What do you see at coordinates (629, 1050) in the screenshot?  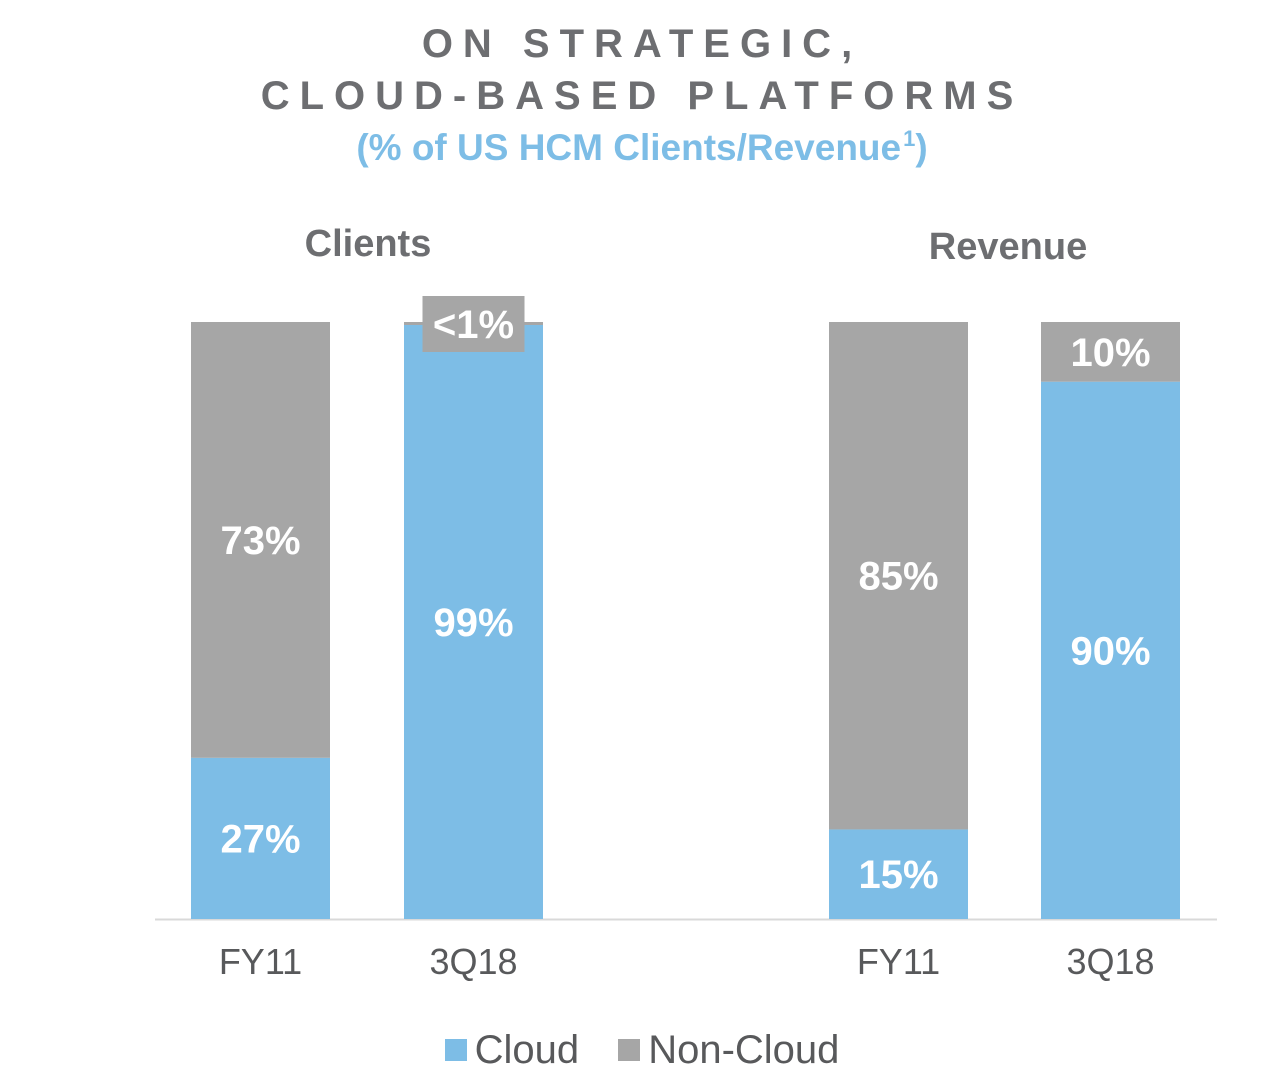 I see `legend-swatch-non-cloud` at bounding box center [629, 1050].